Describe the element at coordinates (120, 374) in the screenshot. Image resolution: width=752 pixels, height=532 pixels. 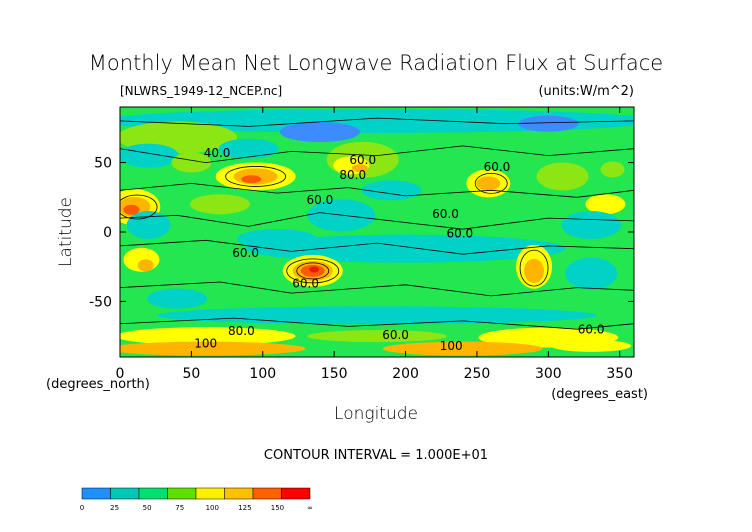
I see `x-tick-label: 0` at that location.